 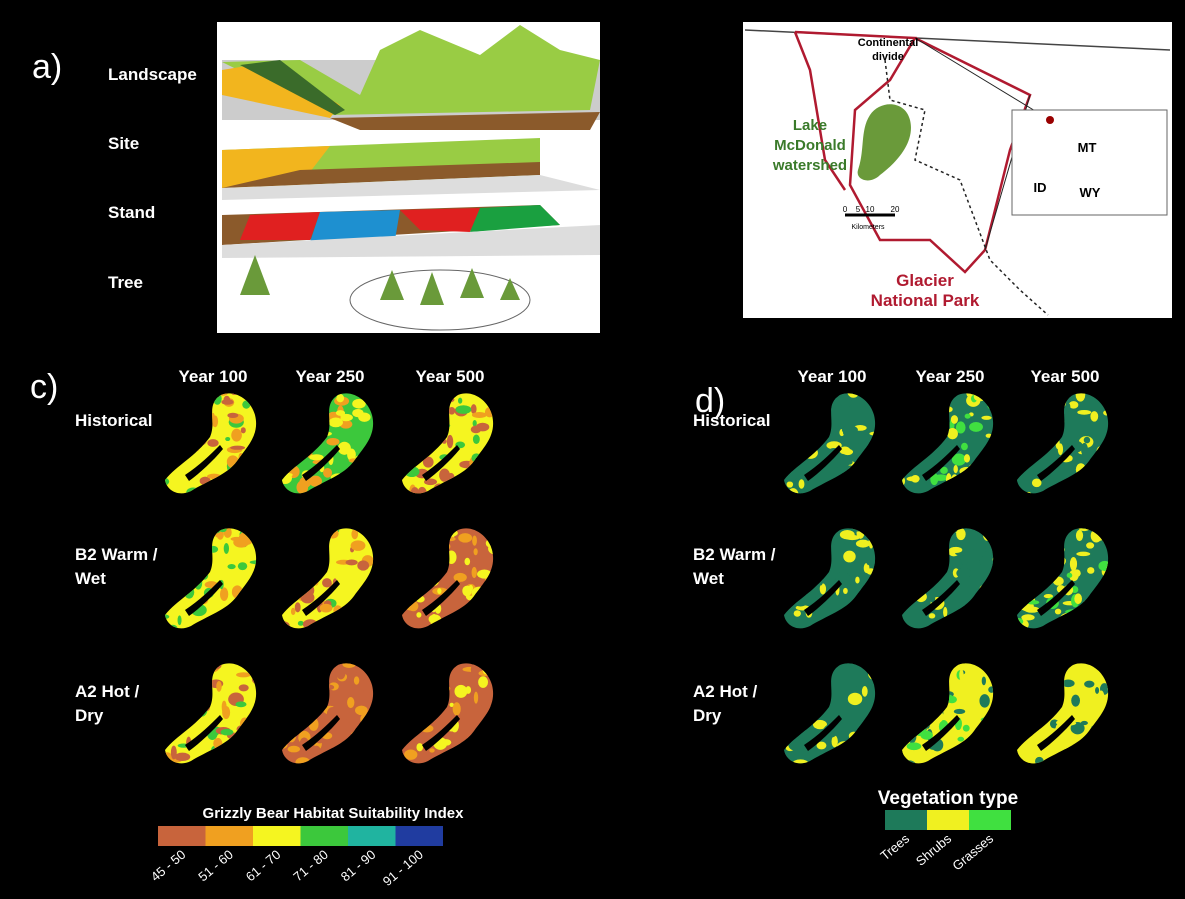 What do you see at coordinates (868, 227) in the screenshot?
I see `scale-unit: Kilometers` at bounding box center [868, 227].